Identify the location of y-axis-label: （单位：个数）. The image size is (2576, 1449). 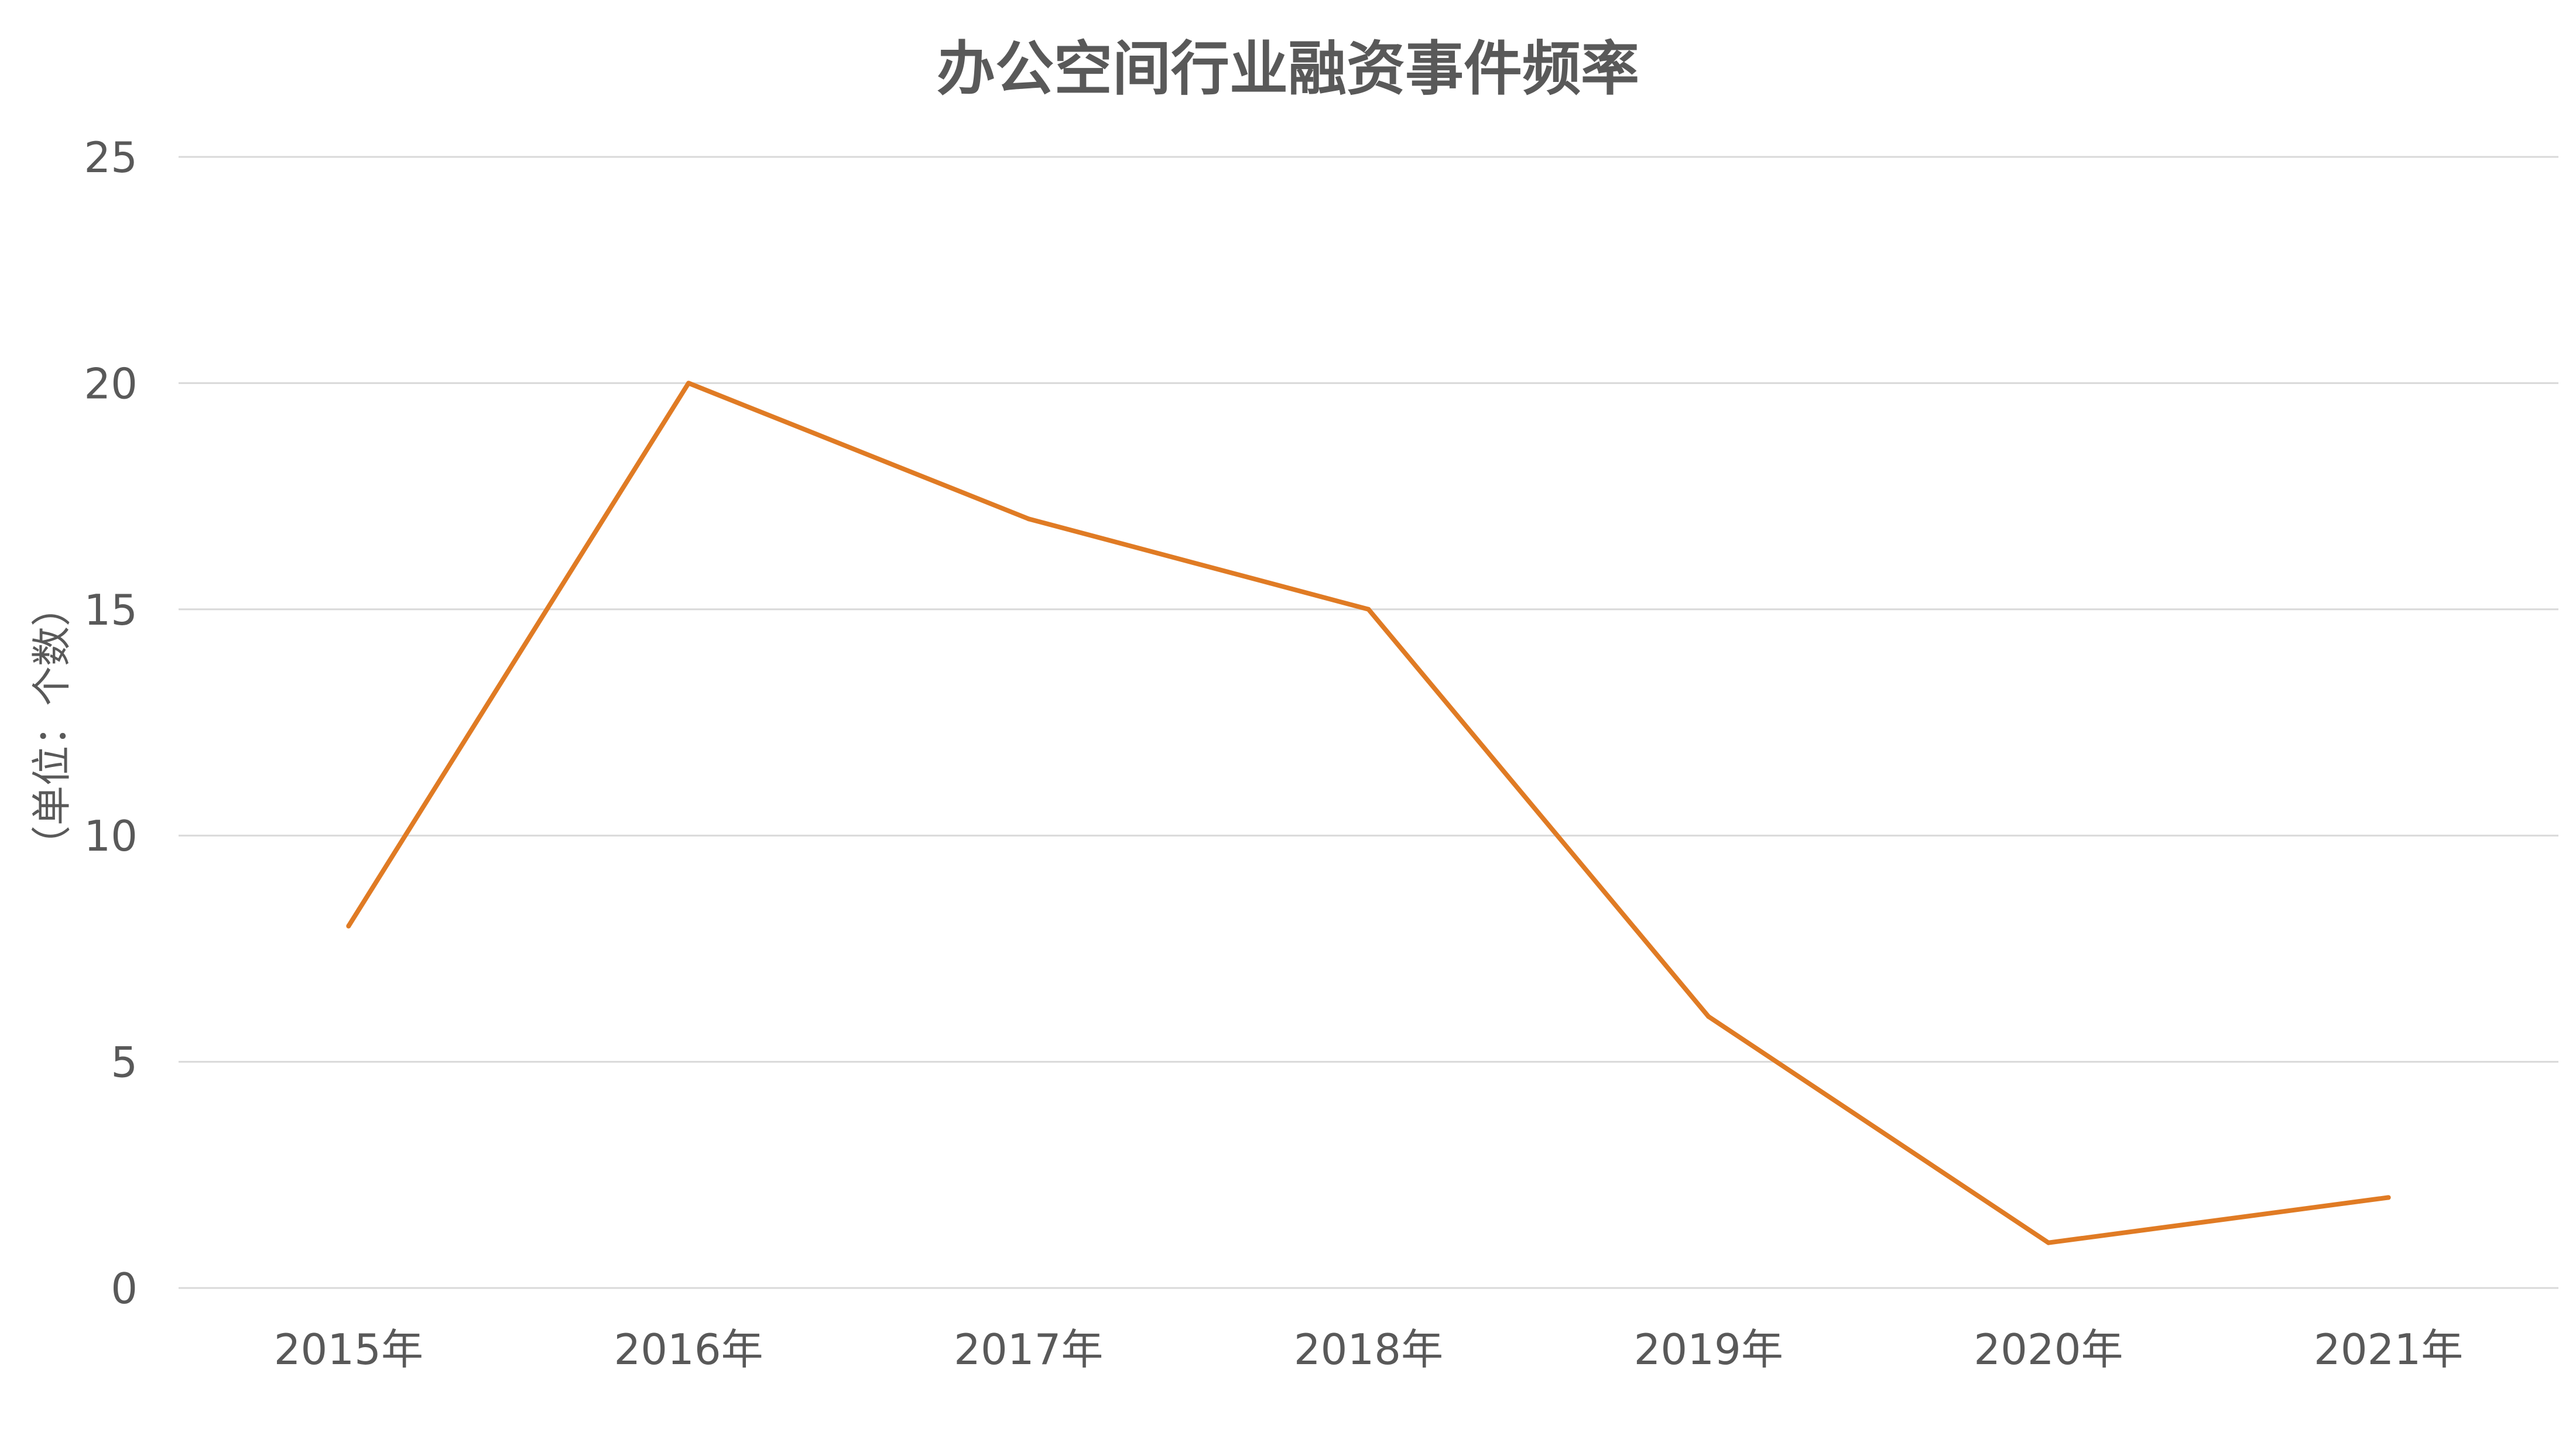
(52, 726).